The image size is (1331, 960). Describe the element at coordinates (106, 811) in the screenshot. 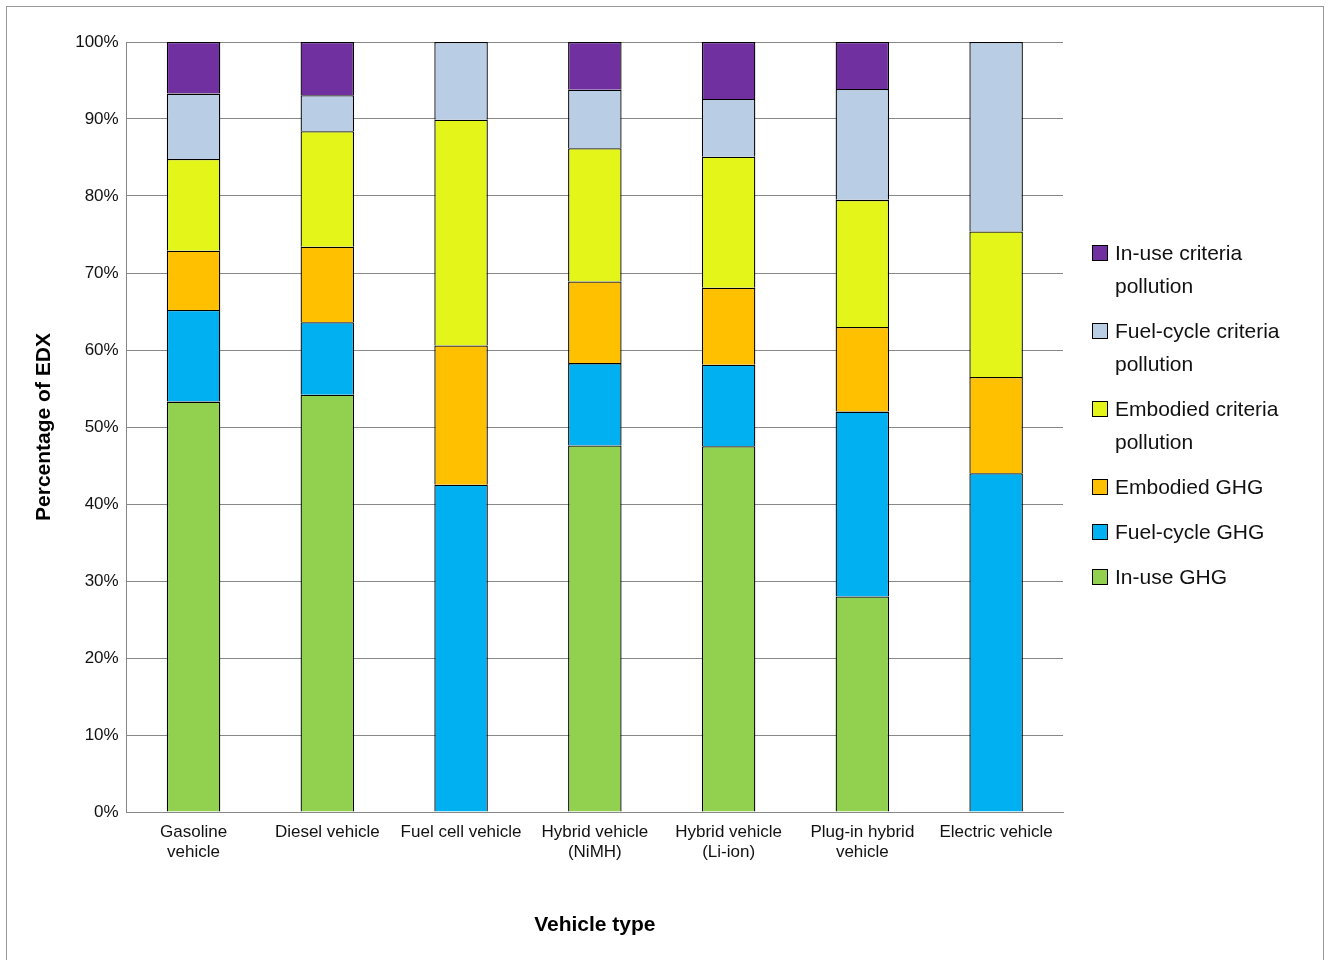

I see `y-tick-label: 0%` at that location.